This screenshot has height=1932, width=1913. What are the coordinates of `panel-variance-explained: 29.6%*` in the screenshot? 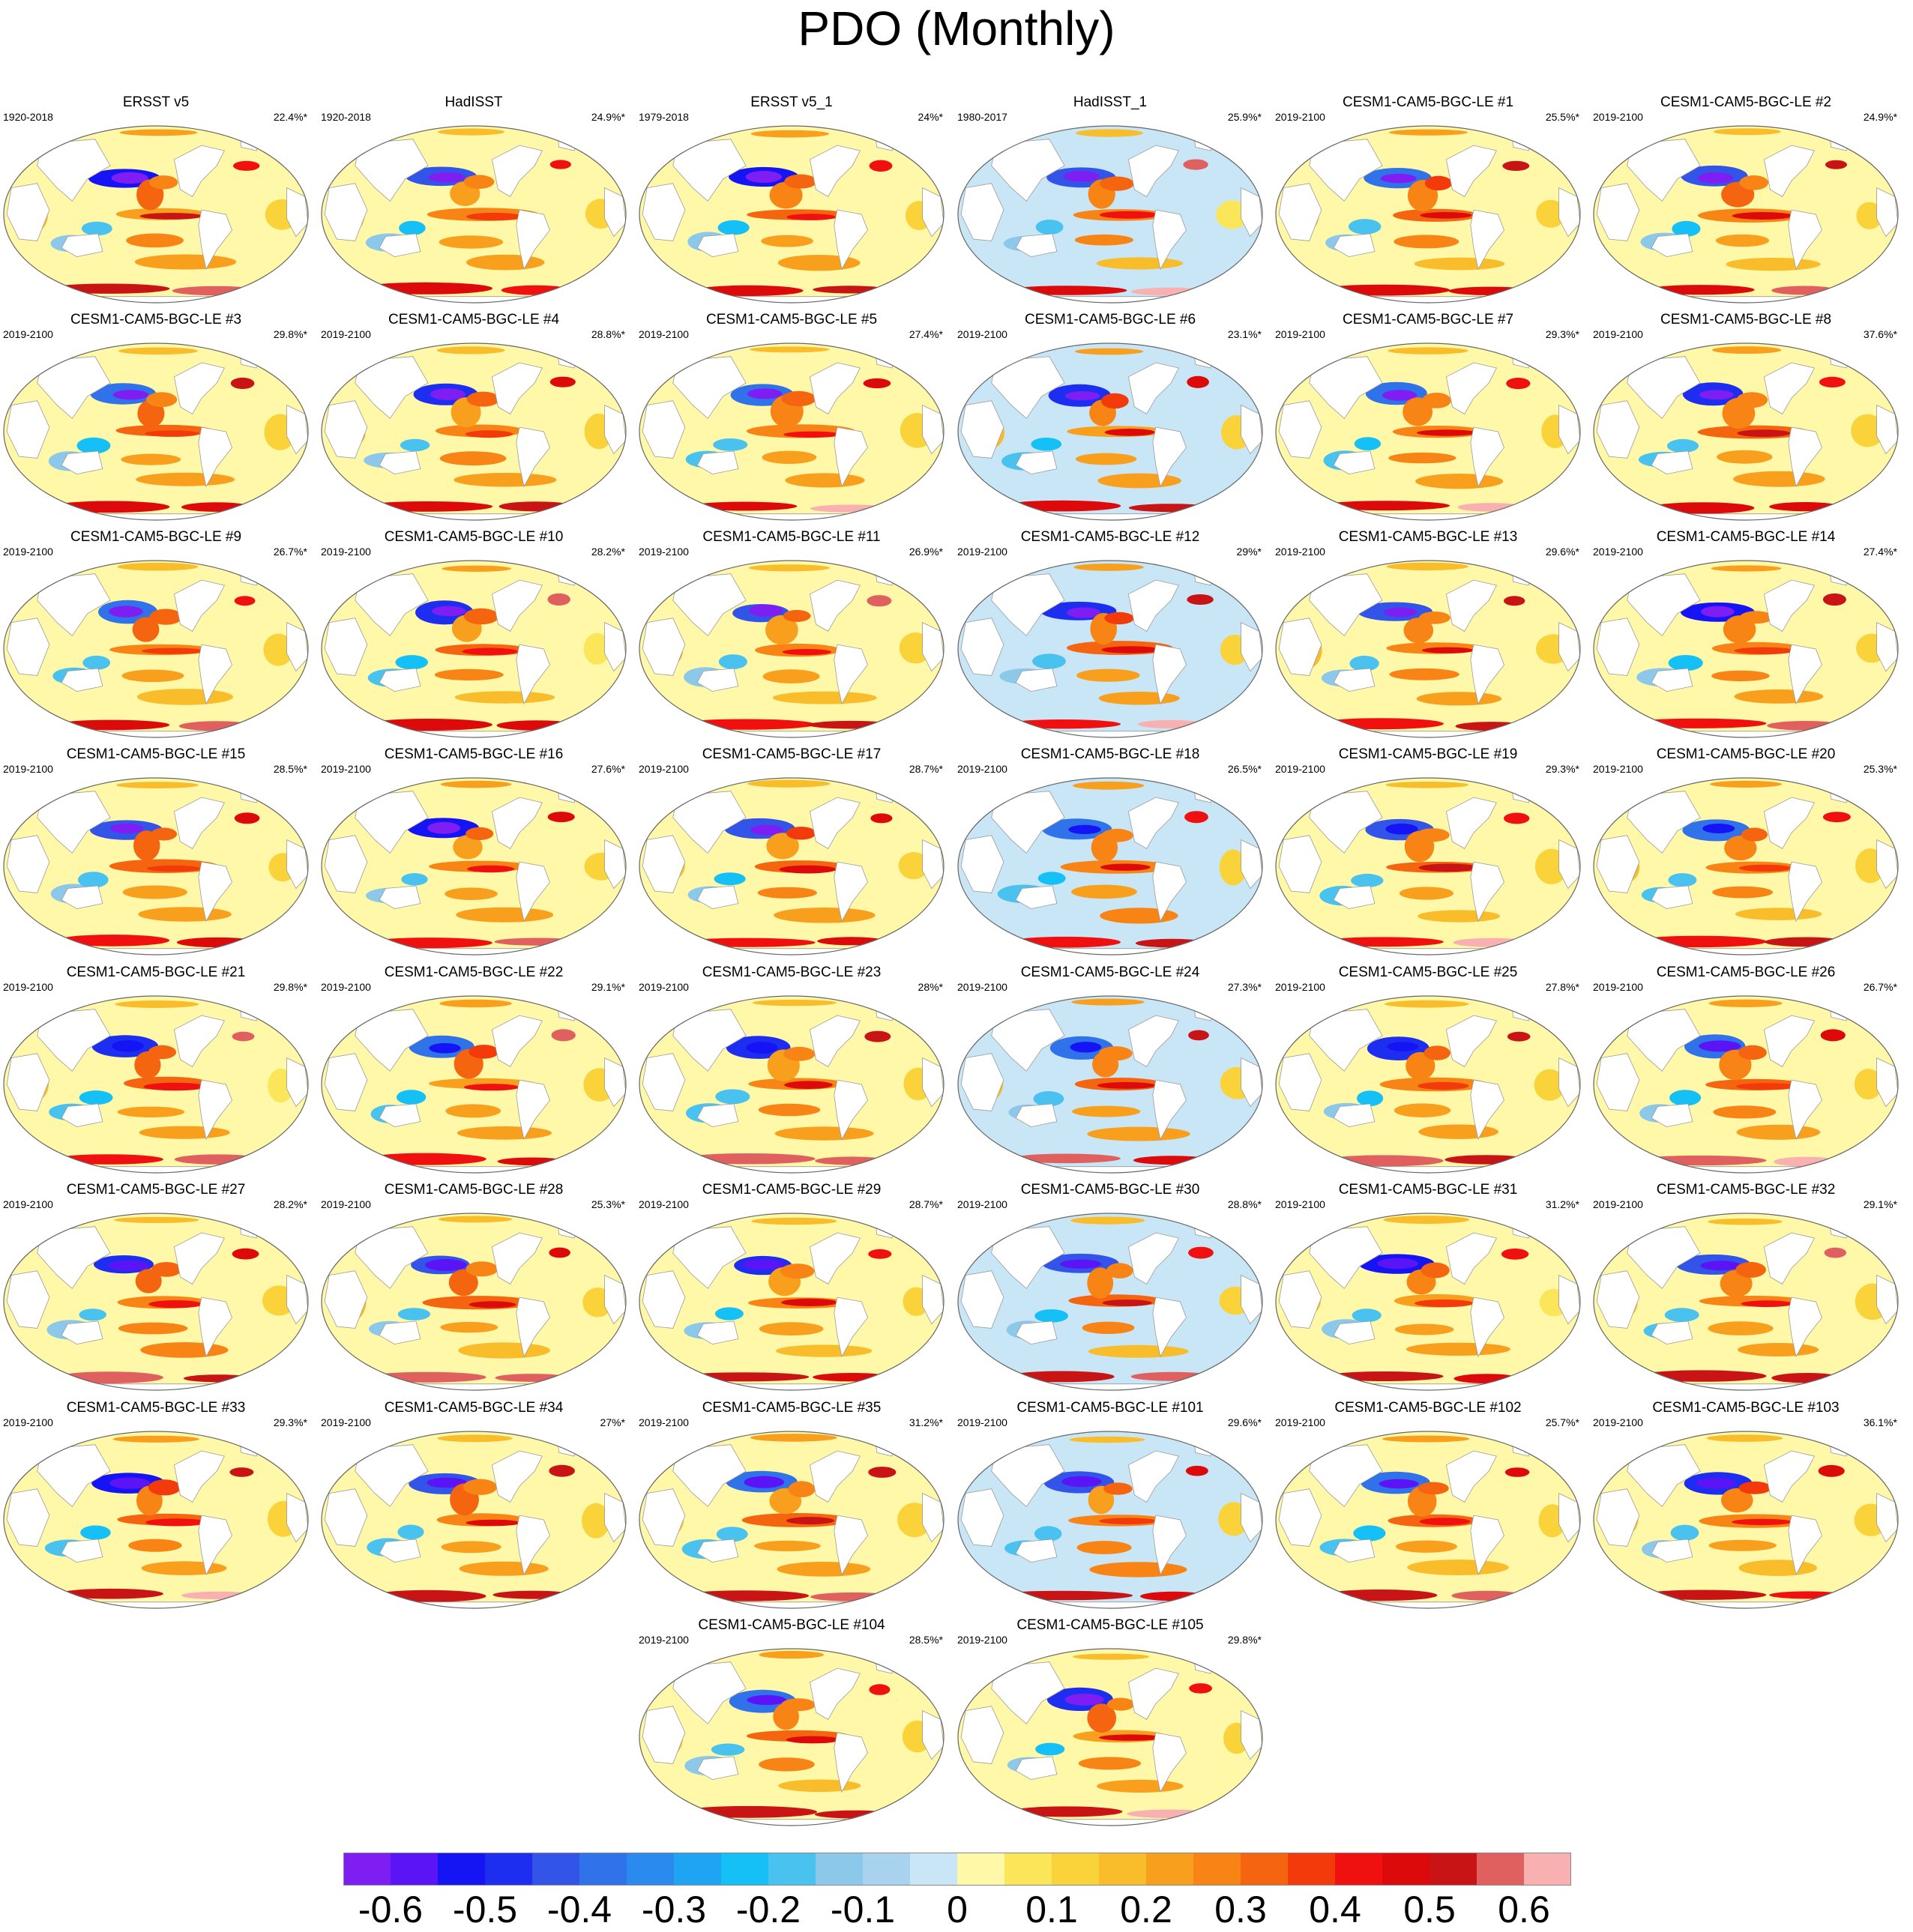 It's located at (1245, 1422).